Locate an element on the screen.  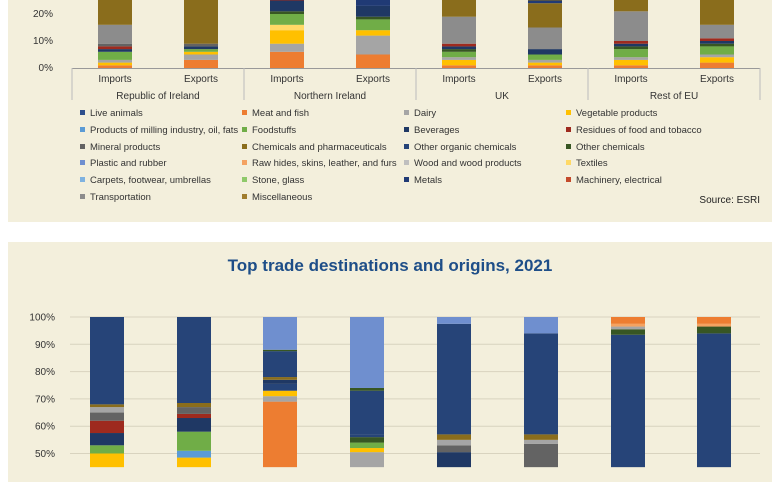
legend-item: Beverages is located at coordinates (431, 131).